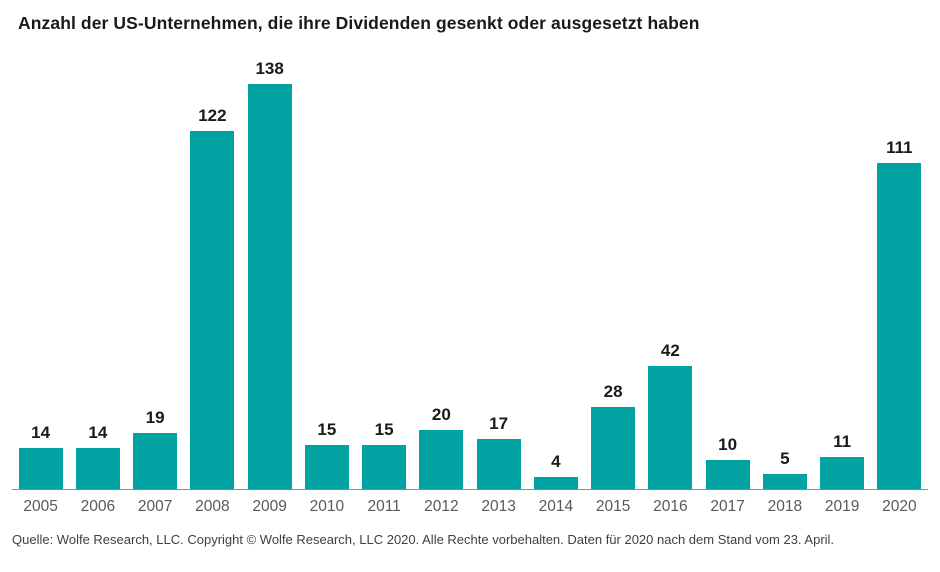 Image resolution: width=940 pixels, height=572 pixels. Describe the element at coordinates (212, 115) in the screenshot. I see `bar-value-label: 122` at that location.